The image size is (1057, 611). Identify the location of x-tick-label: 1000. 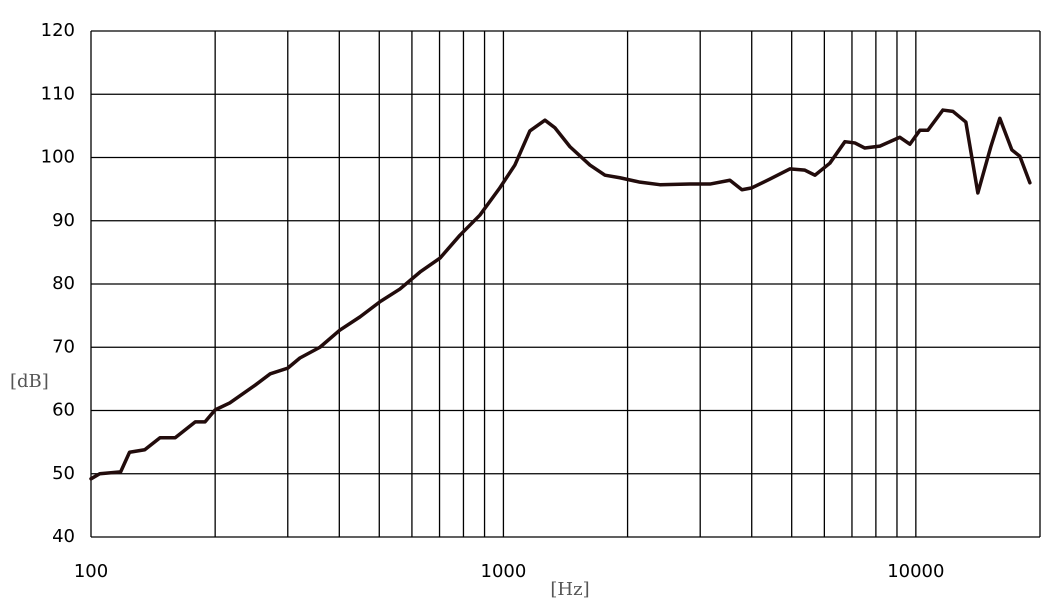
(504, 571).